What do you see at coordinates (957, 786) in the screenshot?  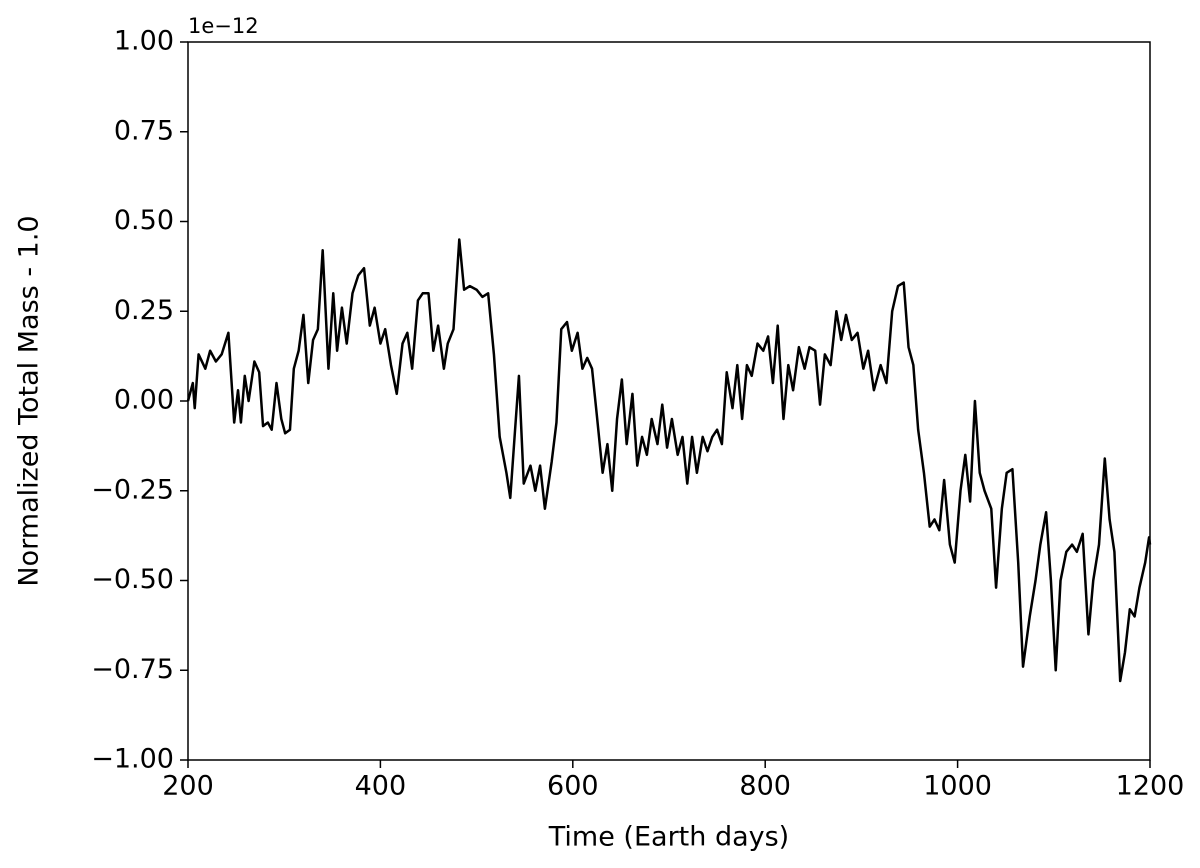 I see `x-tick-label: 1000` at bounding box center [957, 786].